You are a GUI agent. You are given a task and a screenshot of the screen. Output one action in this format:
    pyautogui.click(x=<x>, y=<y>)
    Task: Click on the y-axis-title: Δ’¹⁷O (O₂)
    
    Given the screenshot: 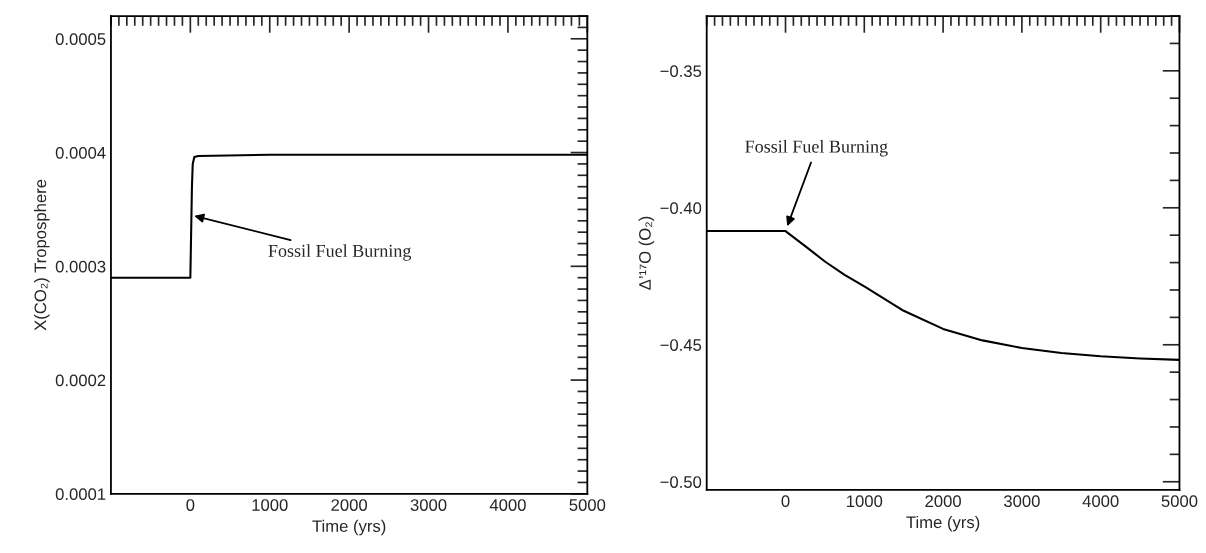 What is the action you would take?
    pyautogui.click(x=646, y=253)
    